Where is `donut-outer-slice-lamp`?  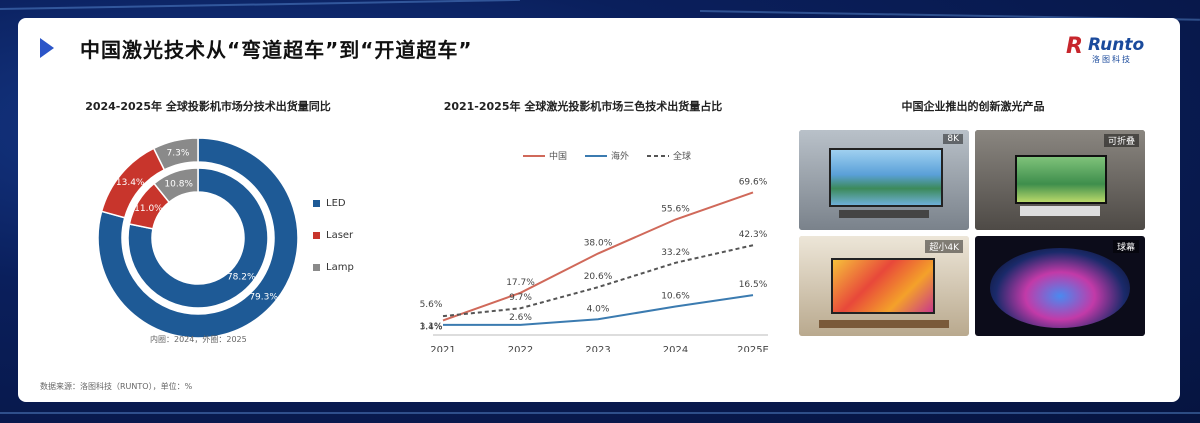
donut-outer-slice-lamp is located at coordinates (175, 154).